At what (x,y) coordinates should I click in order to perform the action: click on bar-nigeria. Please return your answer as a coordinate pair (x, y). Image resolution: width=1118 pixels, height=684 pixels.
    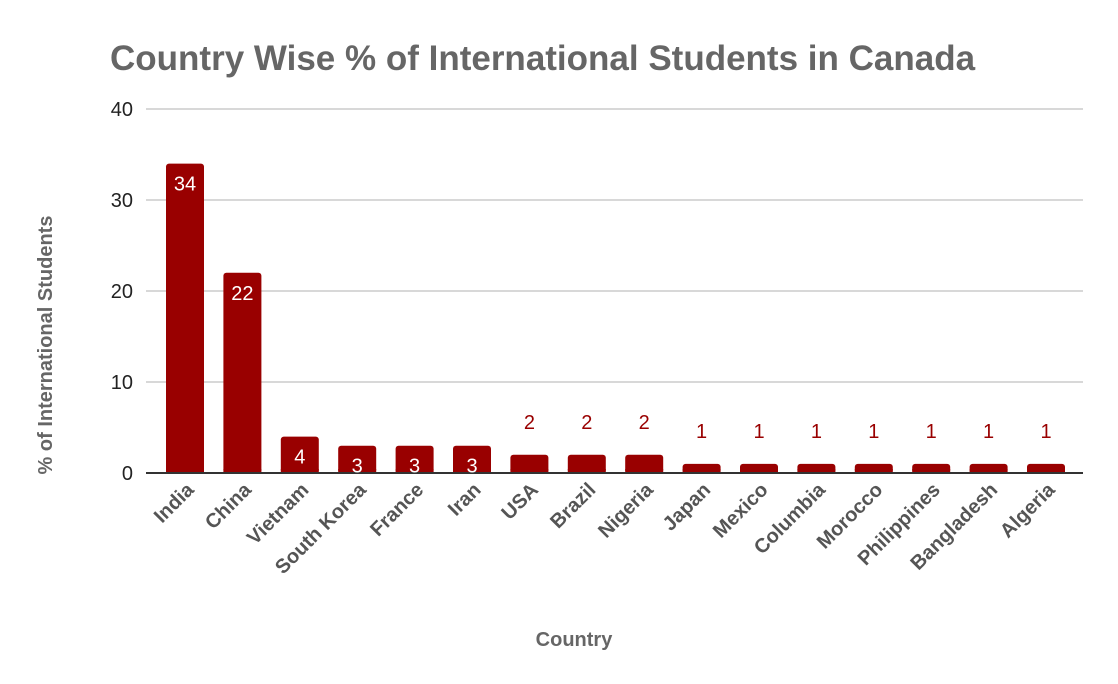
    Looking at the image, I should click on (644, 463).